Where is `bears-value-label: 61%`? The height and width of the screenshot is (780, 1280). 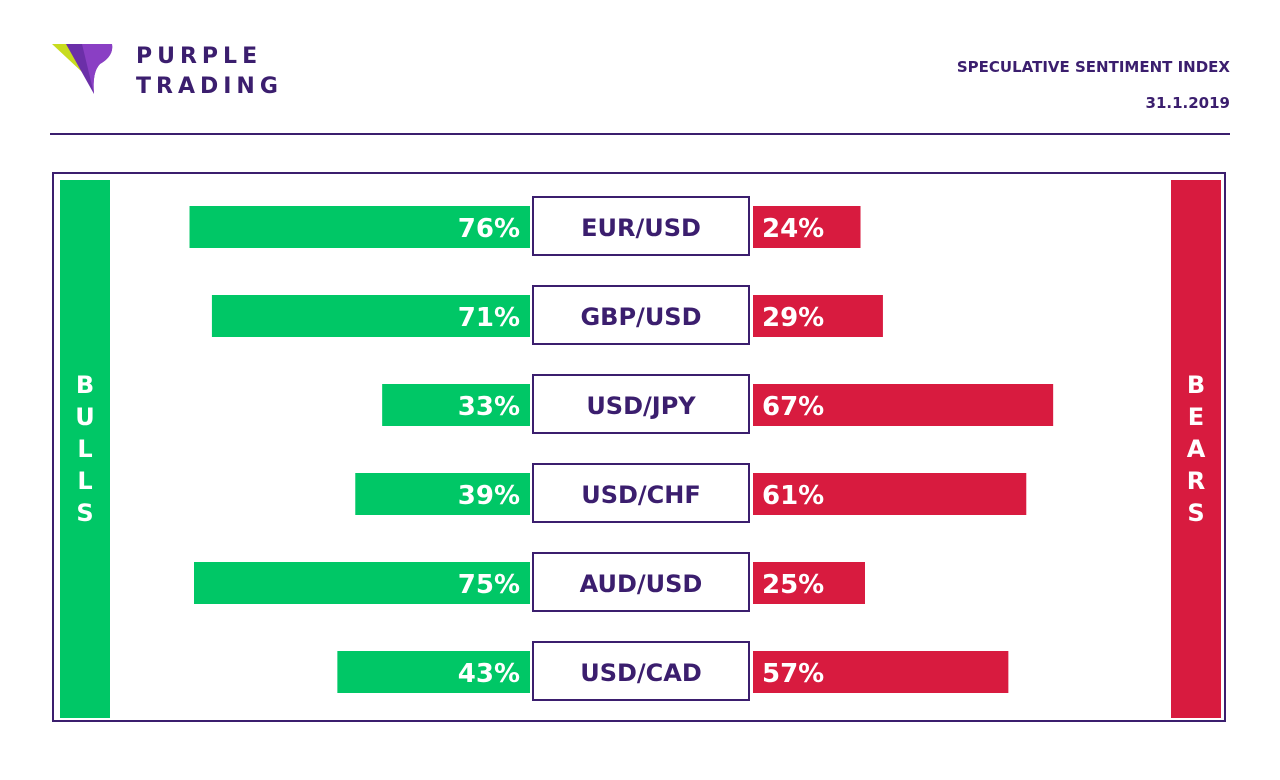
bears-value-label: 61% is located at coordinates (793, 496).